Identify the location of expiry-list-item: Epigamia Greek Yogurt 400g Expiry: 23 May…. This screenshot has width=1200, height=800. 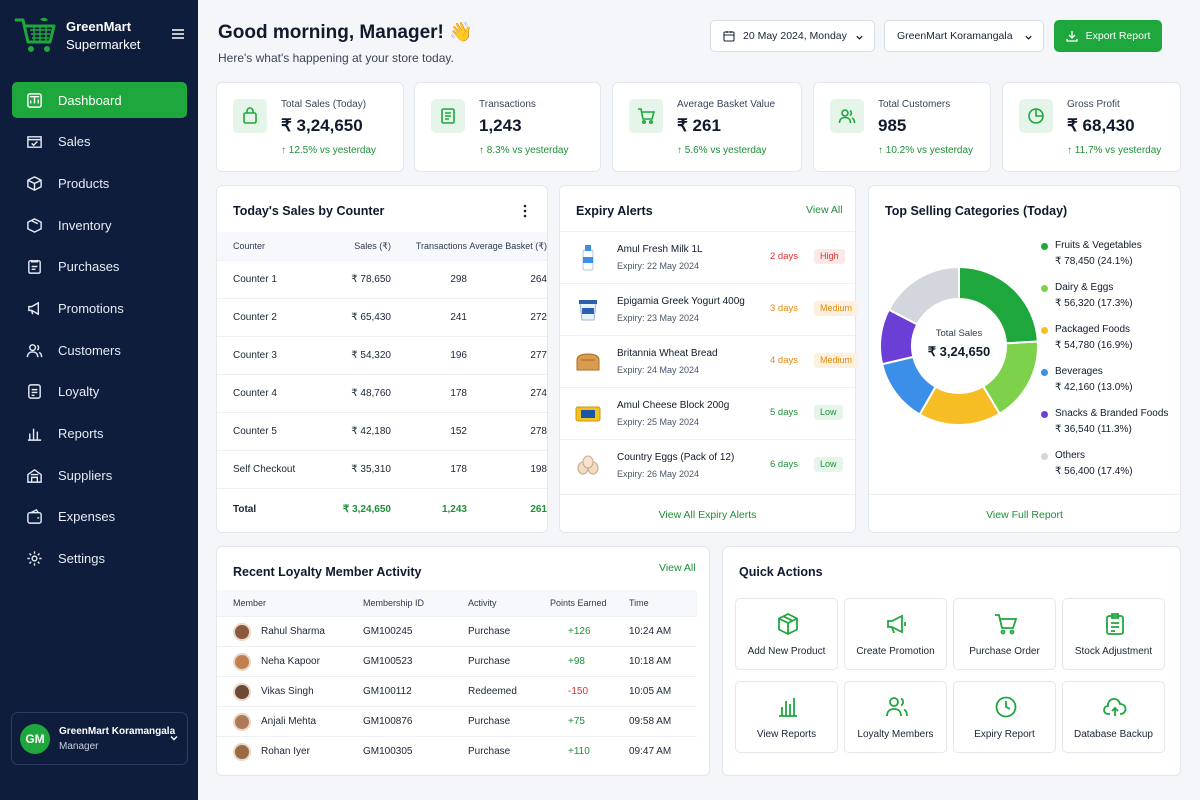
(709, 308).